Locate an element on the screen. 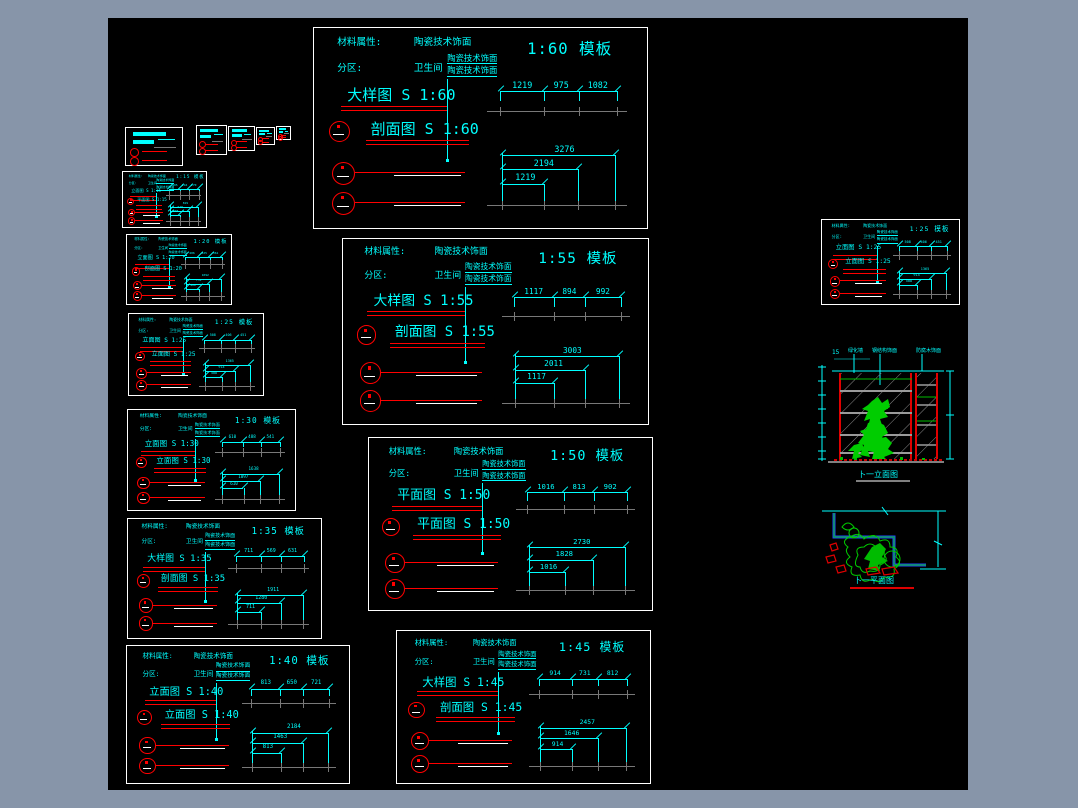  dim-value-bottom: 1219 is located at coordinates (525, 177).